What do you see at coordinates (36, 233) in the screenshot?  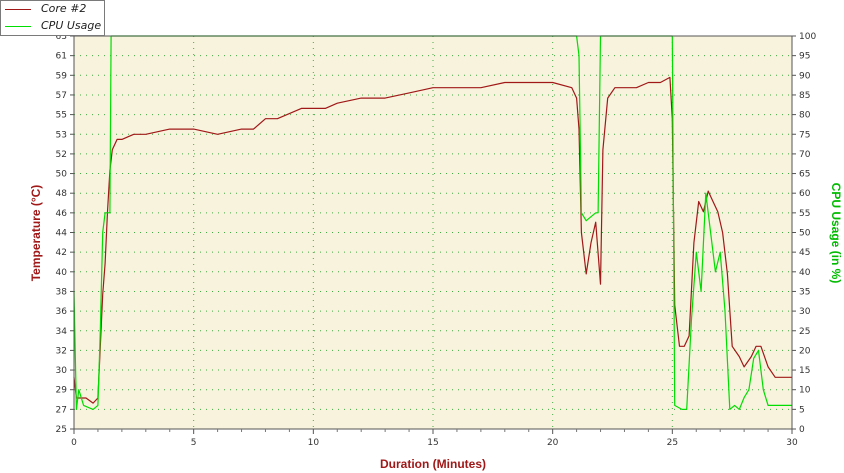 I see `y-axis-title: Temperature (°C)` at bounding box center [36, 233].